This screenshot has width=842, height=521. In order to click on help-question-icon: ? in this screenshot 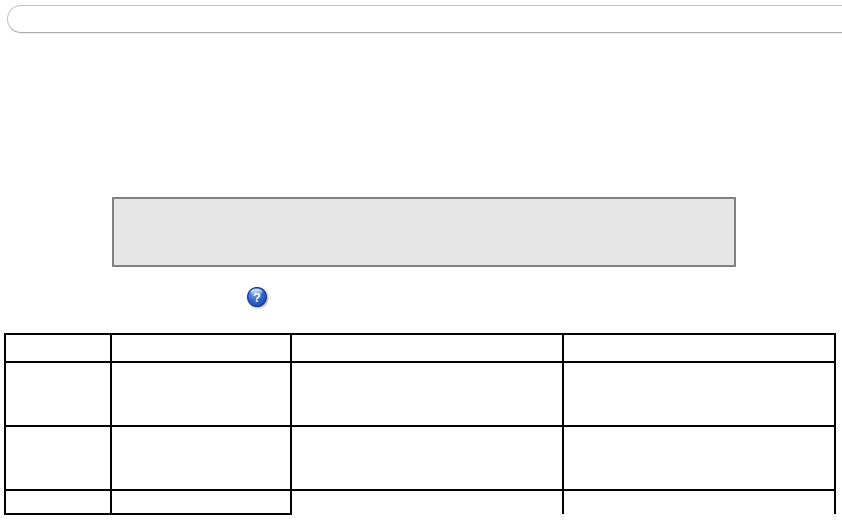, I will do `click(257, 297)`.